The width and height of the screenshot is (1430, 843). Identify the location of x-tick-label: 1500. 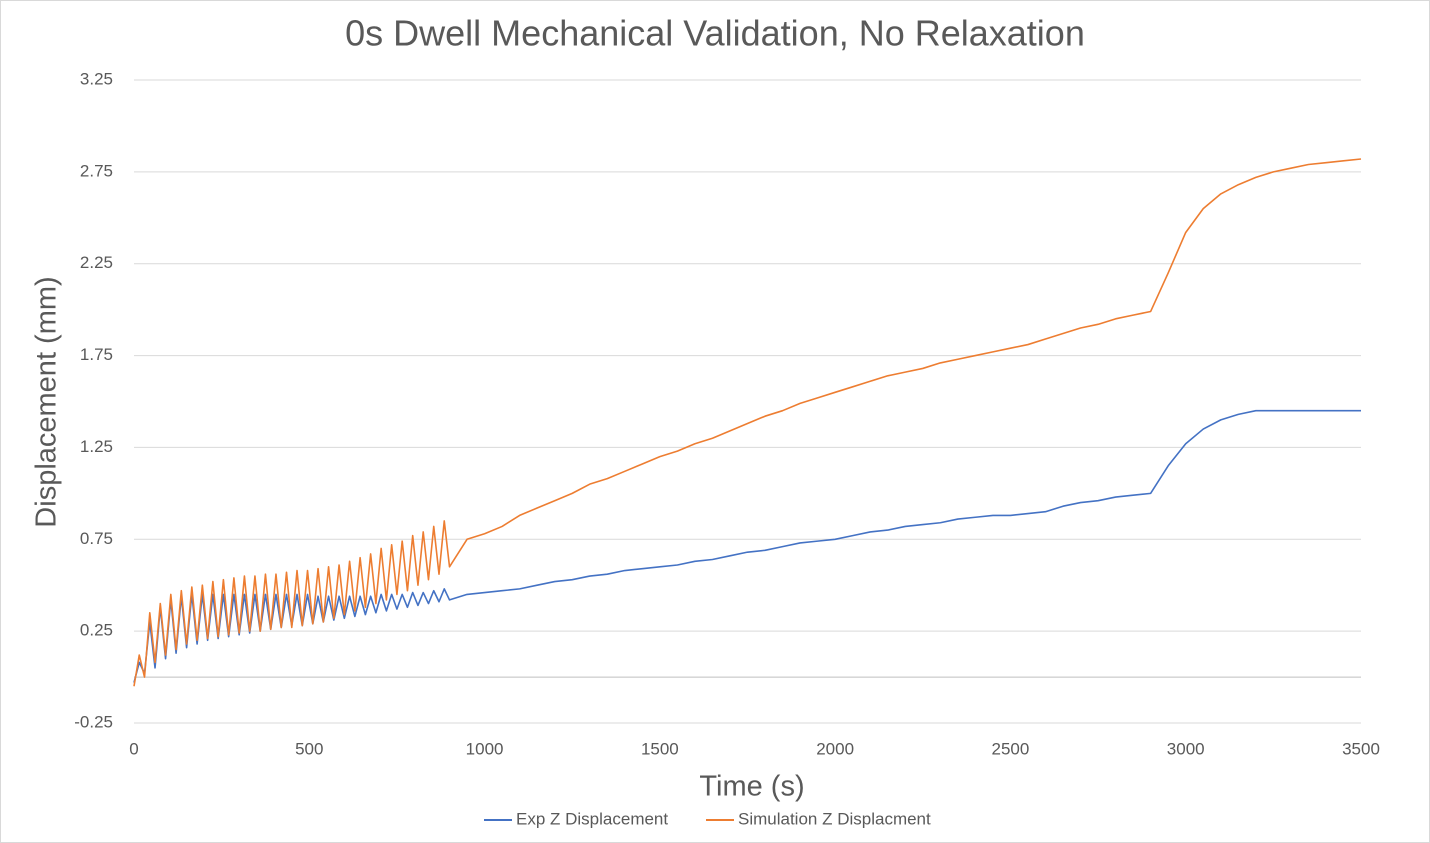
(660, 748).